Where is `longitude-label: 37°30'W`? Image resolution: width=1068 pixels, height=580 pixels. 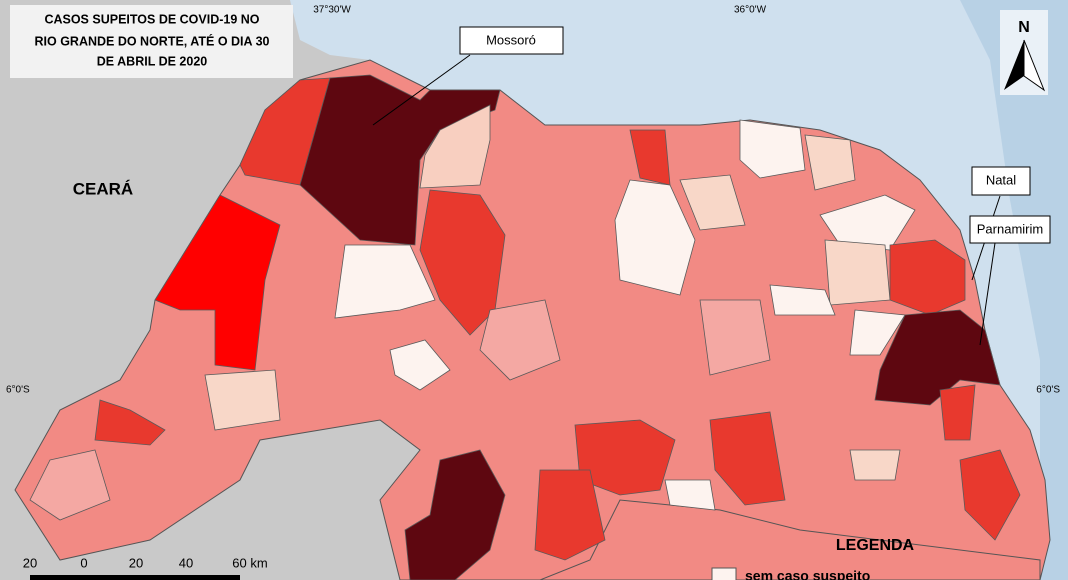
longitude-label: 37°30'W is located at coordinates (332, 10).